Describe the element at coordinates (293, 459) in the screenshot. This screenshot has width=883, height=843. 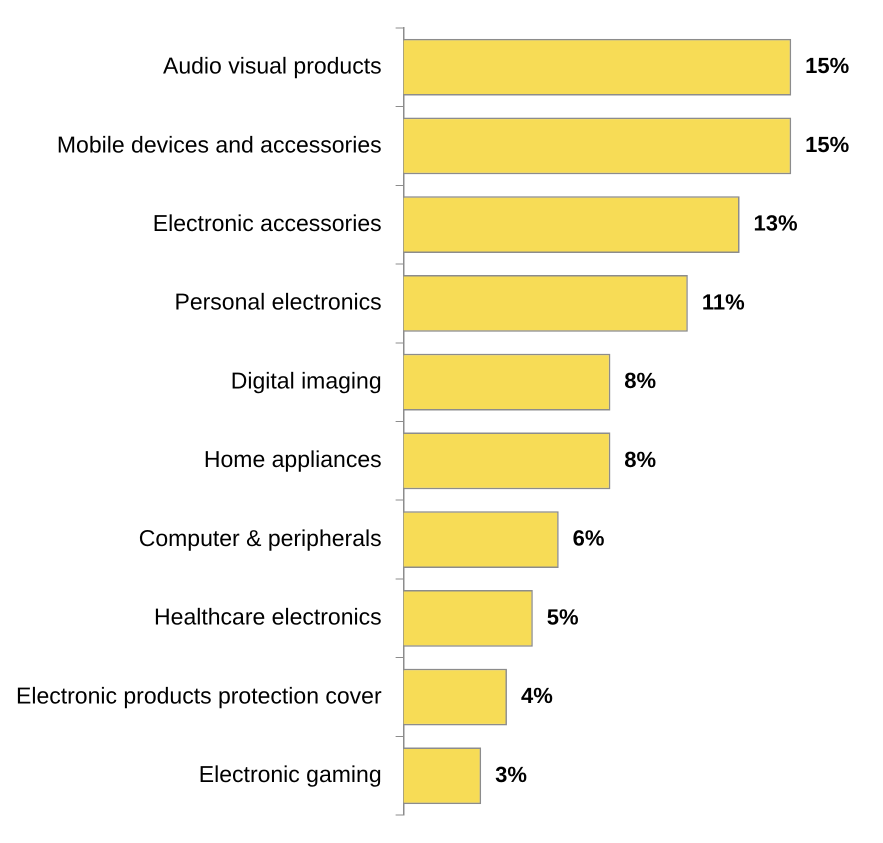
I see `y-tick-label: Home appliances` at that location.